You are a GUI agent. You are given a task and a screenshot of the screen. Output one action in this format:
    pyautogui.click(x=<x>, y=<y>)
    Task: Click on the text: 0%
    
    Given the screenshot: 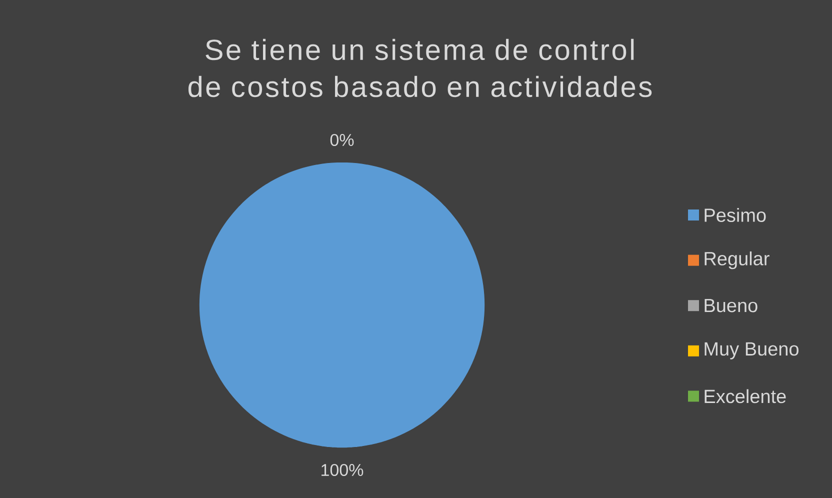 What is the action you would take?
    pyautogui.click(x=342, y=140)
    